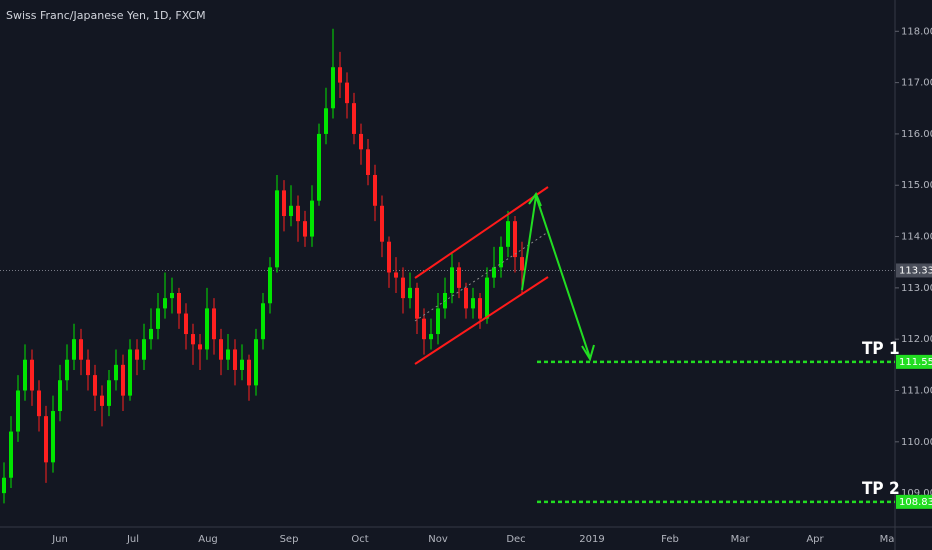 Image resolution: width=932 pixels, height=550 pixels. Describe the element at coordinates (916, 288) in the screenshot. I see `y-tick-label: 113.000` at that location.